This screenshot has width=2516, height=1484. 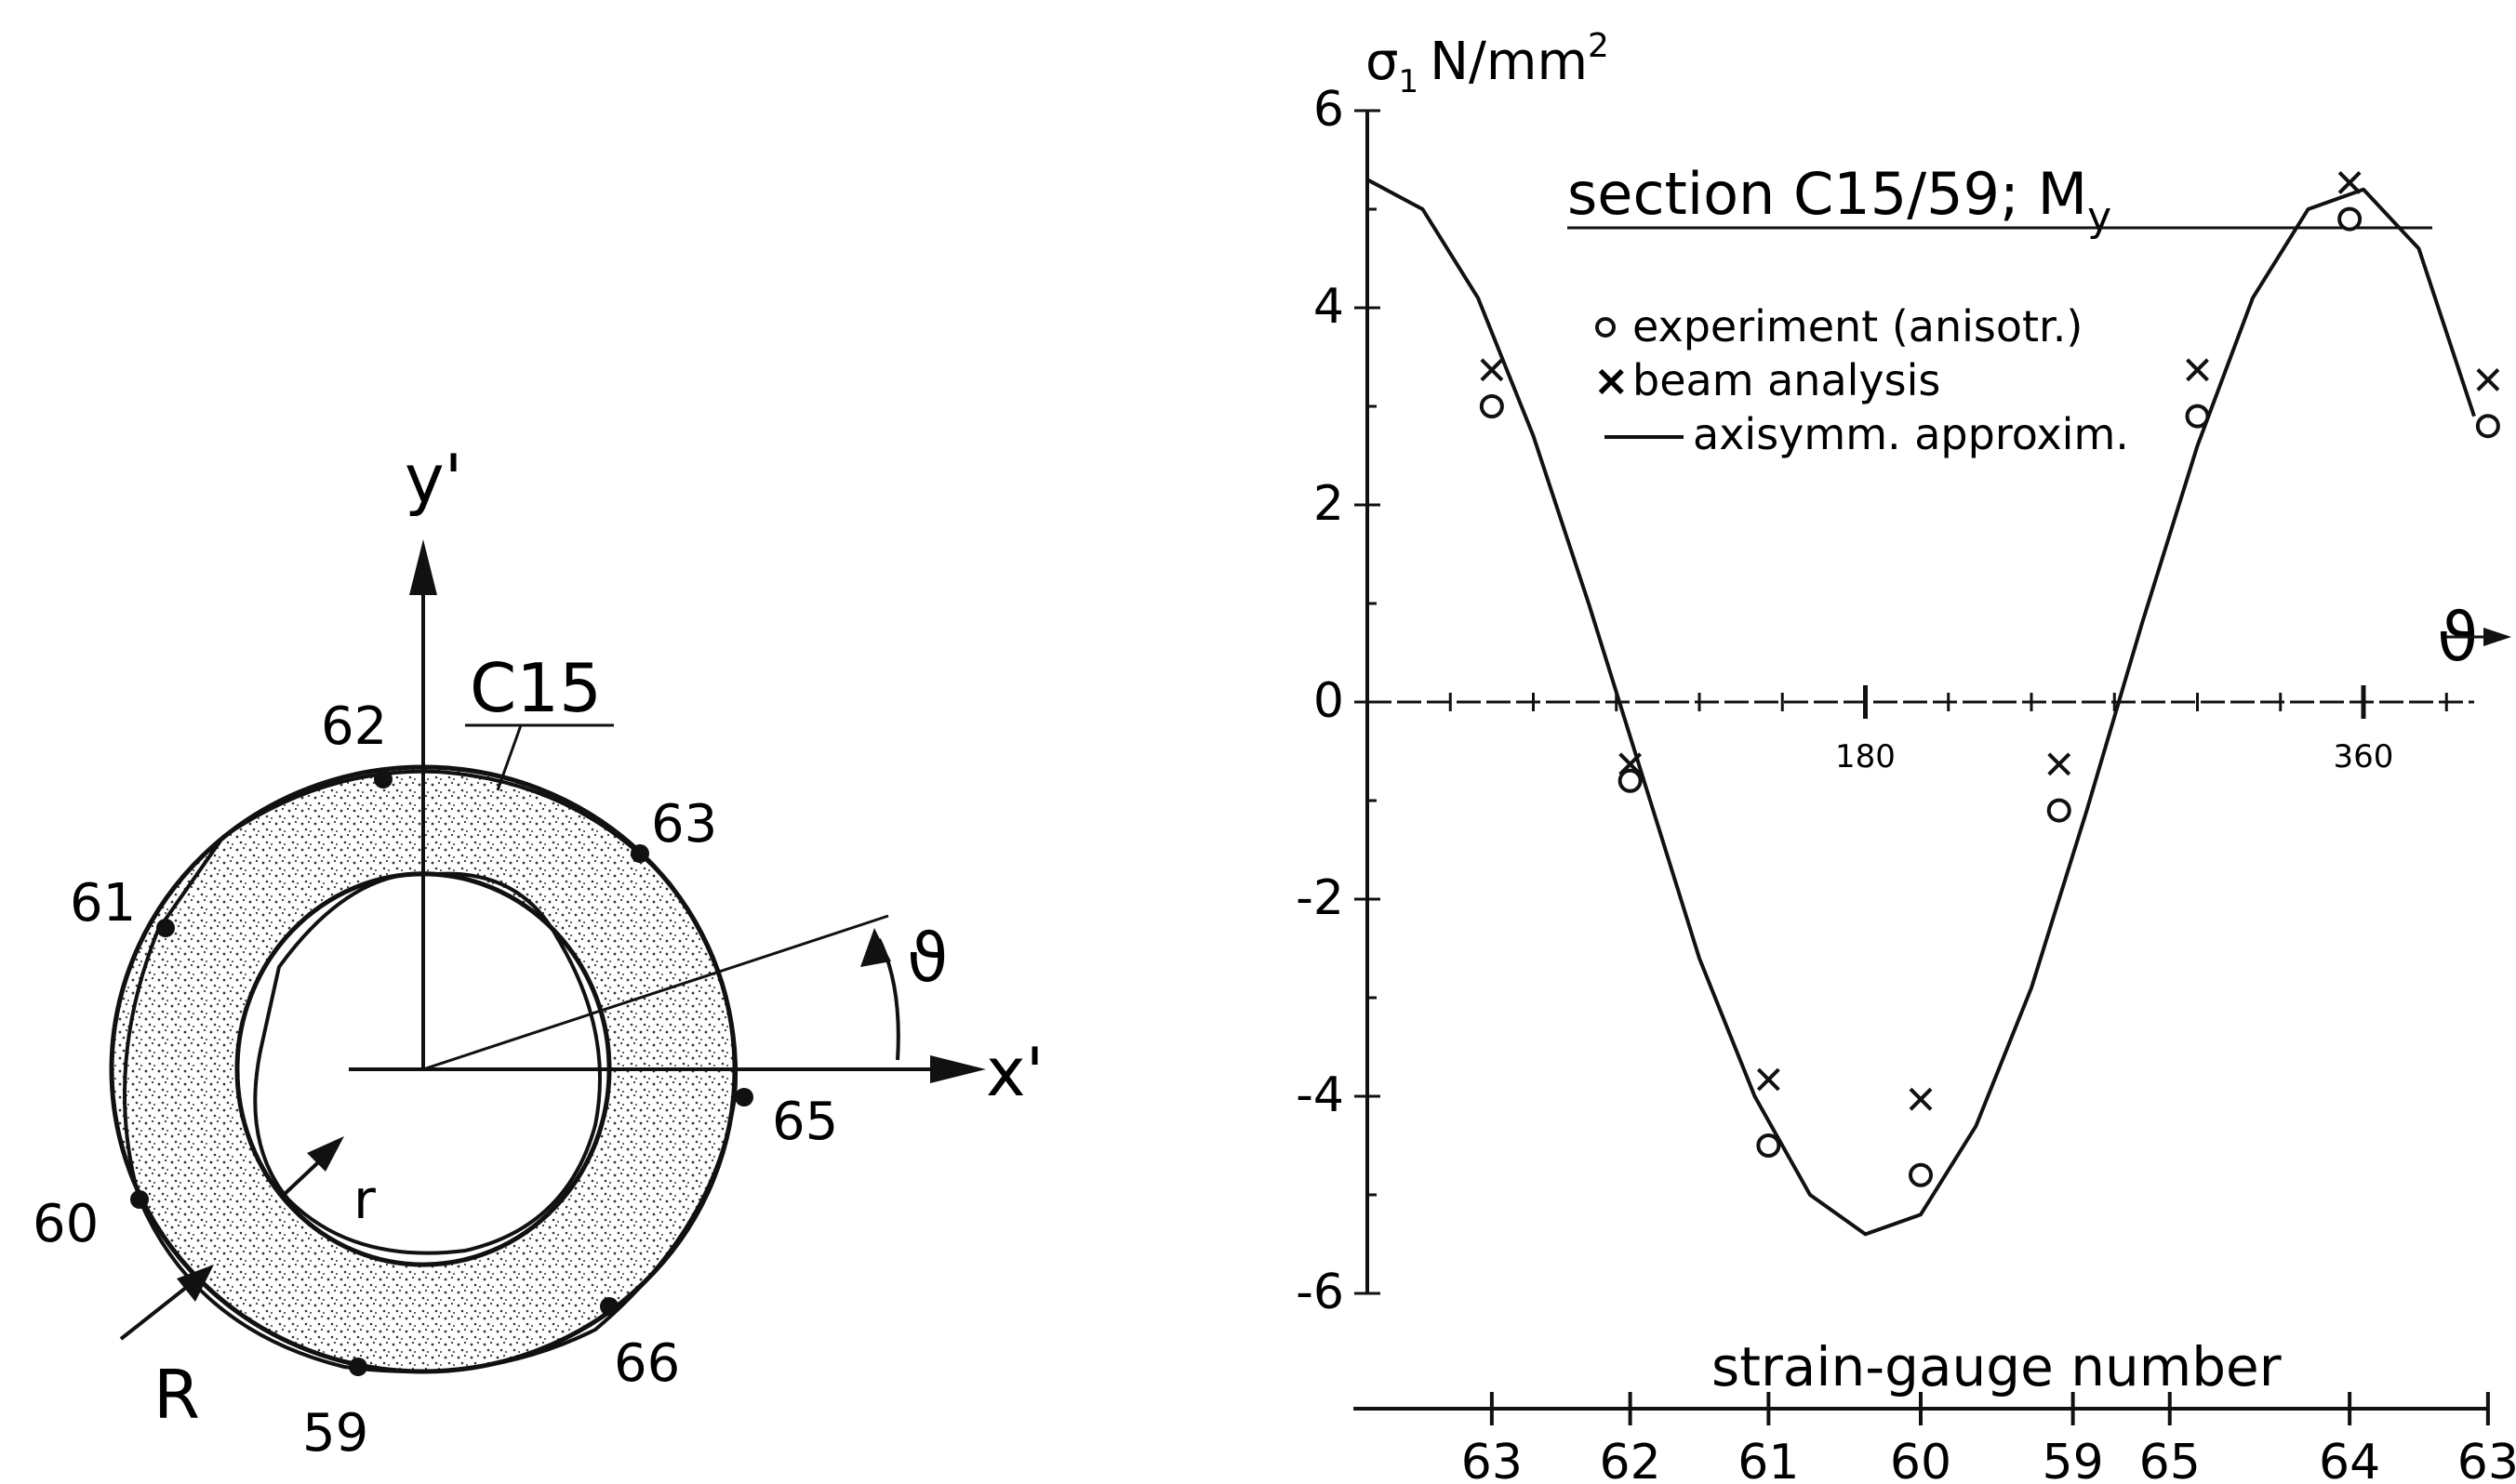 I want to click on gauge-label-60: 60, so click(x=66, y=1224).